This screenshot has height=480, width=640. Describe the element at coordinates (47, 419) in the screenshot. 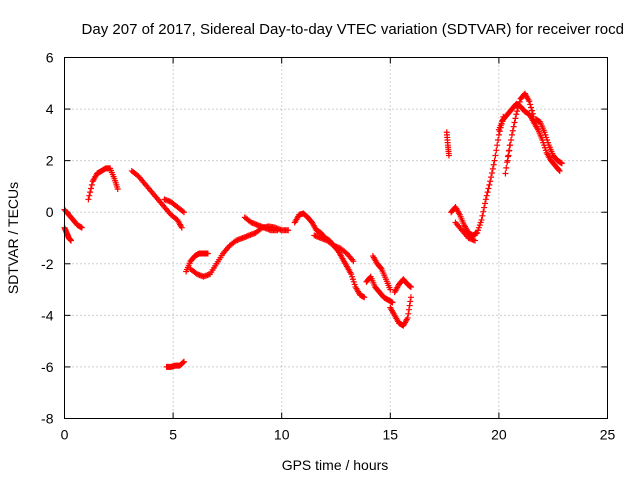

I see `y-tick-label: -8` at that location.